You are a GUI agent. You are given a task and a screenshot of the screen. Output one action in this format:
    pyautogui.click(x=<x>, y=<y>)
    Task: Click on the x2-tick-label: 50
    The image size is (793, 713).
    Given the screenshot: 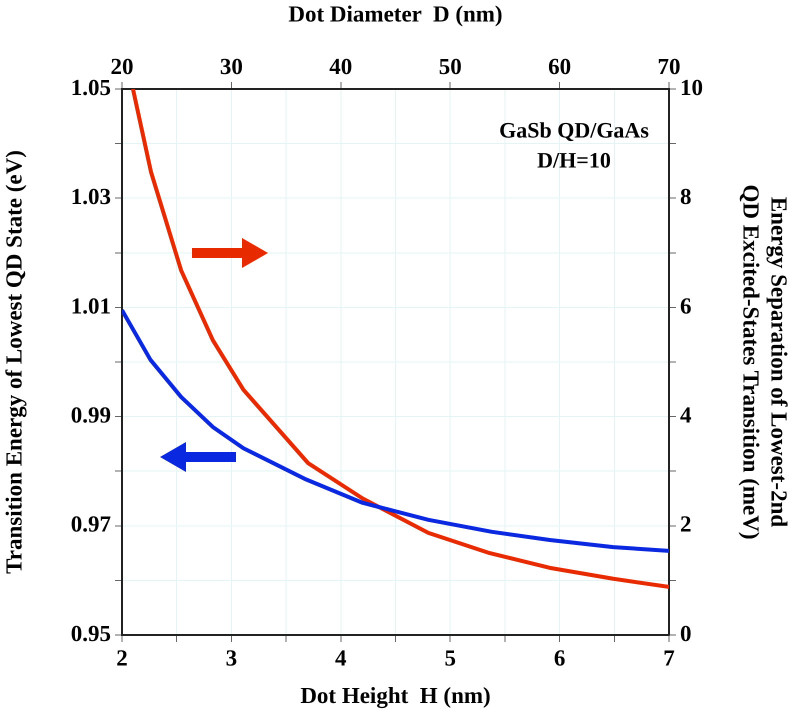 What is the action you would take?
    pyautogui.click(x=450, y=67)
    